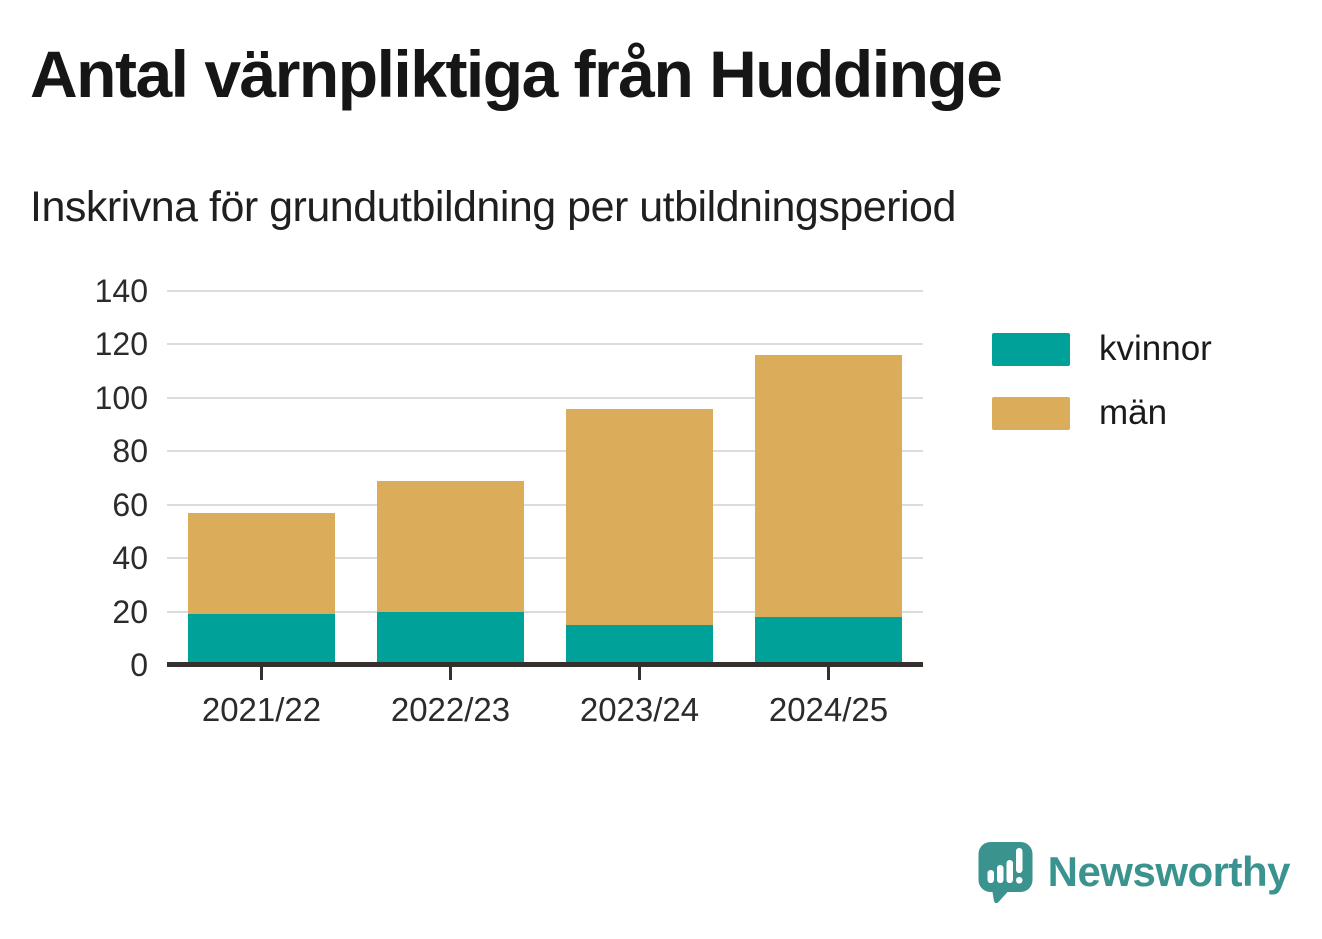 This screenshot has width=1322, height=939. What do you see at coordinates (261, 563) in the screenshot?
I see `bar-män-2021/22` at bounding box center [261, 563].